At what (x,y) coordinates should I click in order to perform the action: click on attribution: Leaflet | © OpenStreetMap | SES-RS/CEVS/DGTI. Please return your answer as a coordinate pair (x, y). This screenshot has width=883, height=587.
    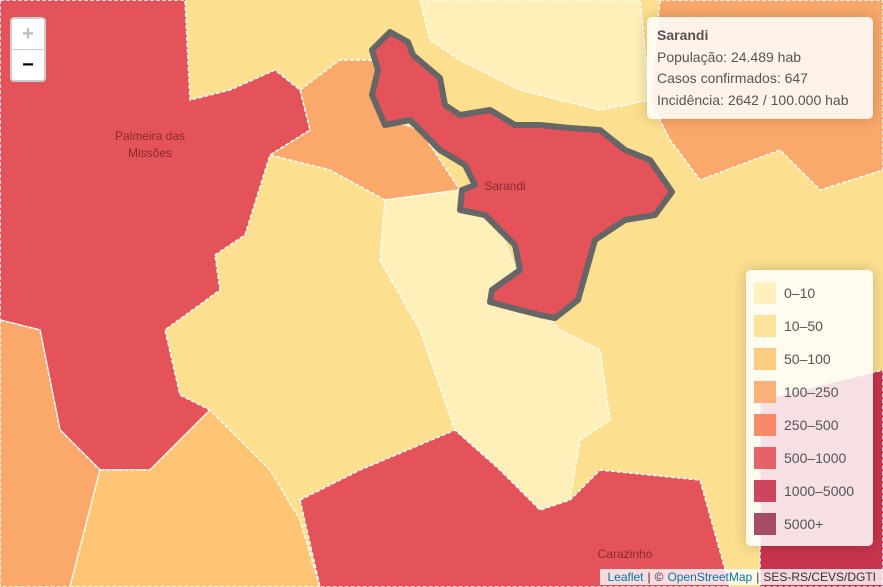
    Looking at the image, I should click on (741, 577).